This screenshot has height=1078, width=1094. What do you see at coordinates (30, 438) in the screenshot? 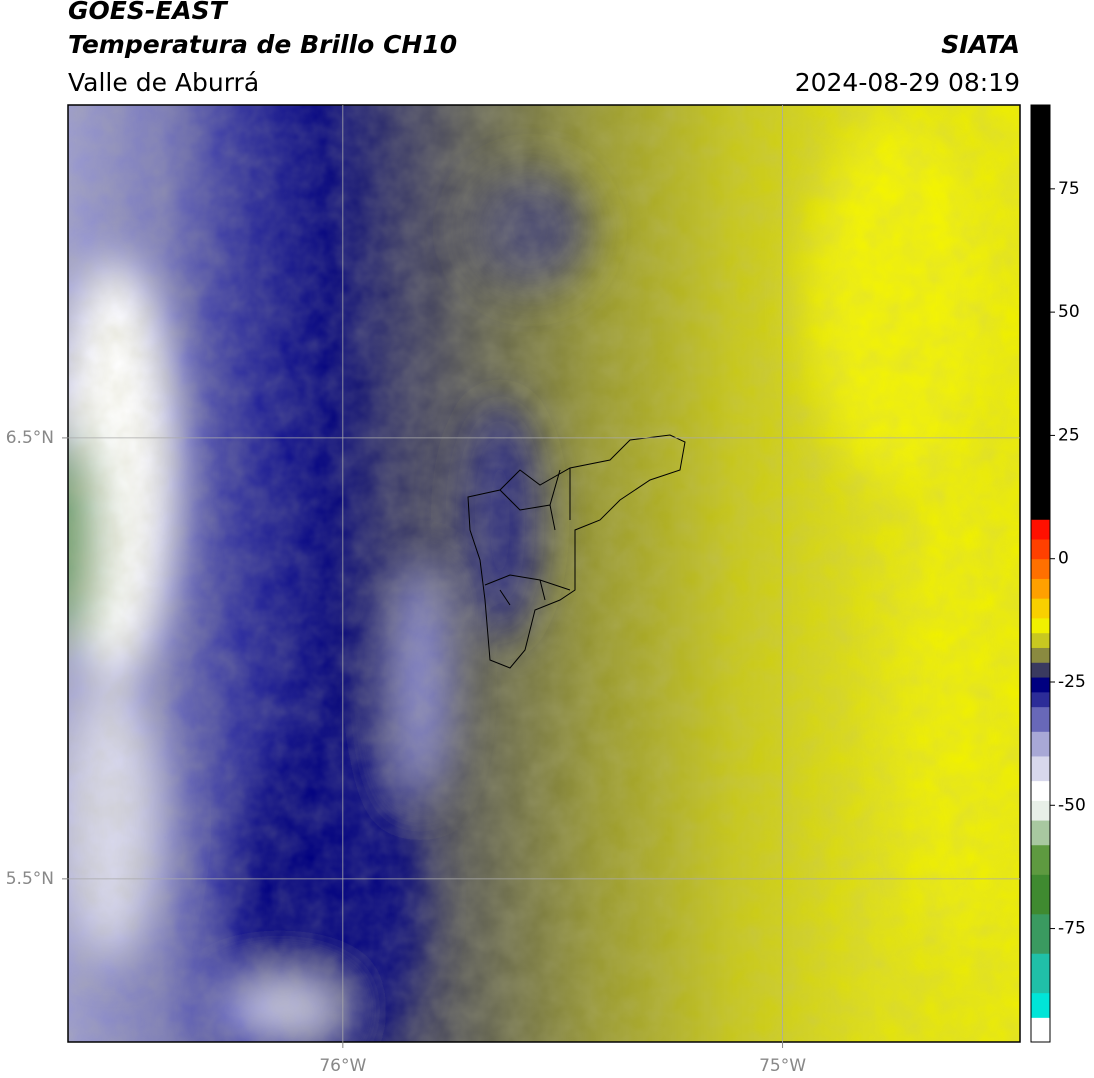
I see `y-tick-label: 6.5°N` at bounding box center [30, 438].